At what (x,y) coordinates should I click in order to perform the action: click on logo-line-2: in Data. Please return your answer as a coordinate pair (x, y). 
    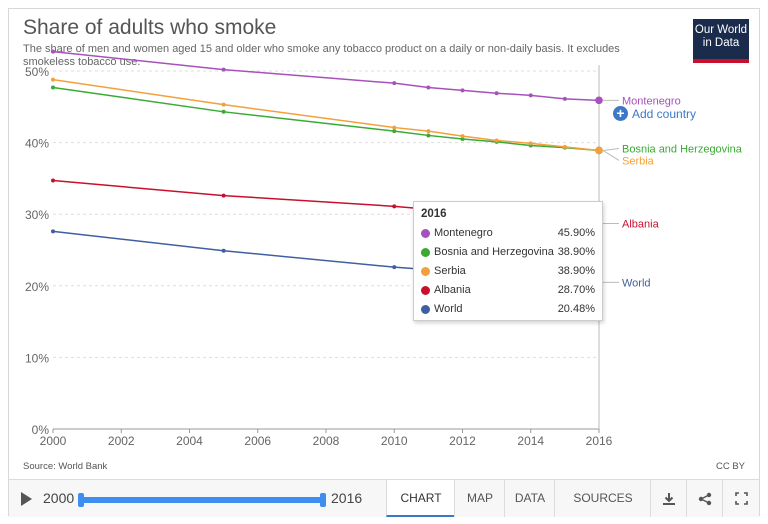
    Looking at the image, I should click on (721, 43).